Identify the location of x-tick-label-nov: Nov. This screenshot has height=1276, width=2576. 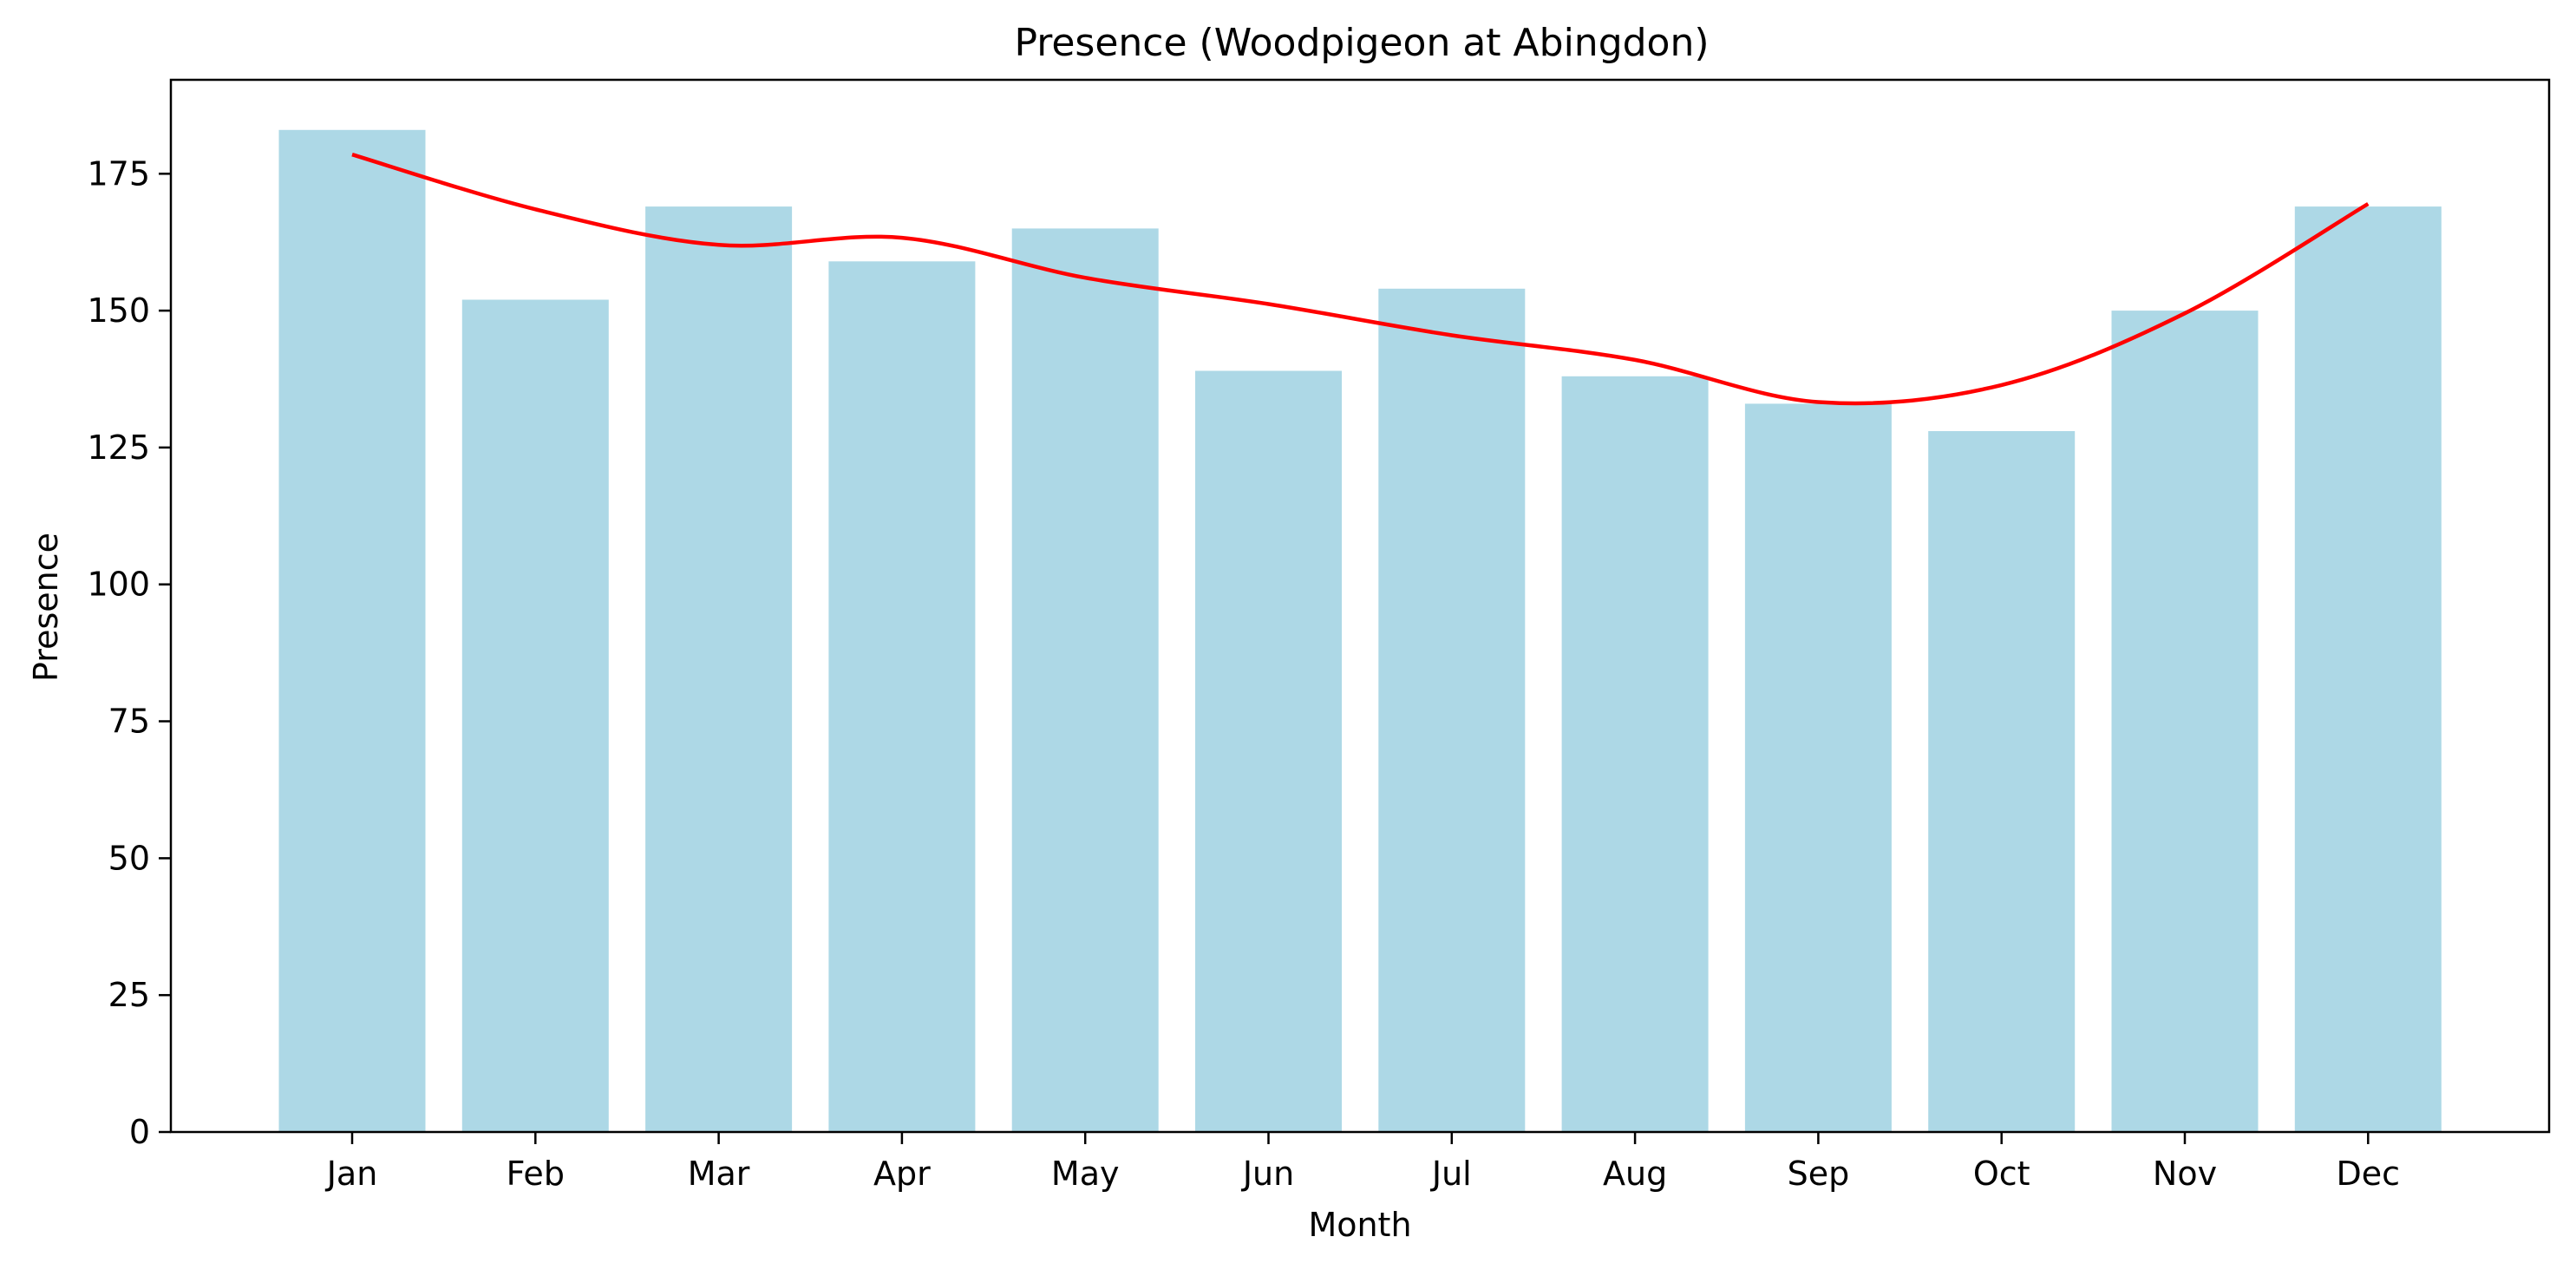
(2185, 1174).